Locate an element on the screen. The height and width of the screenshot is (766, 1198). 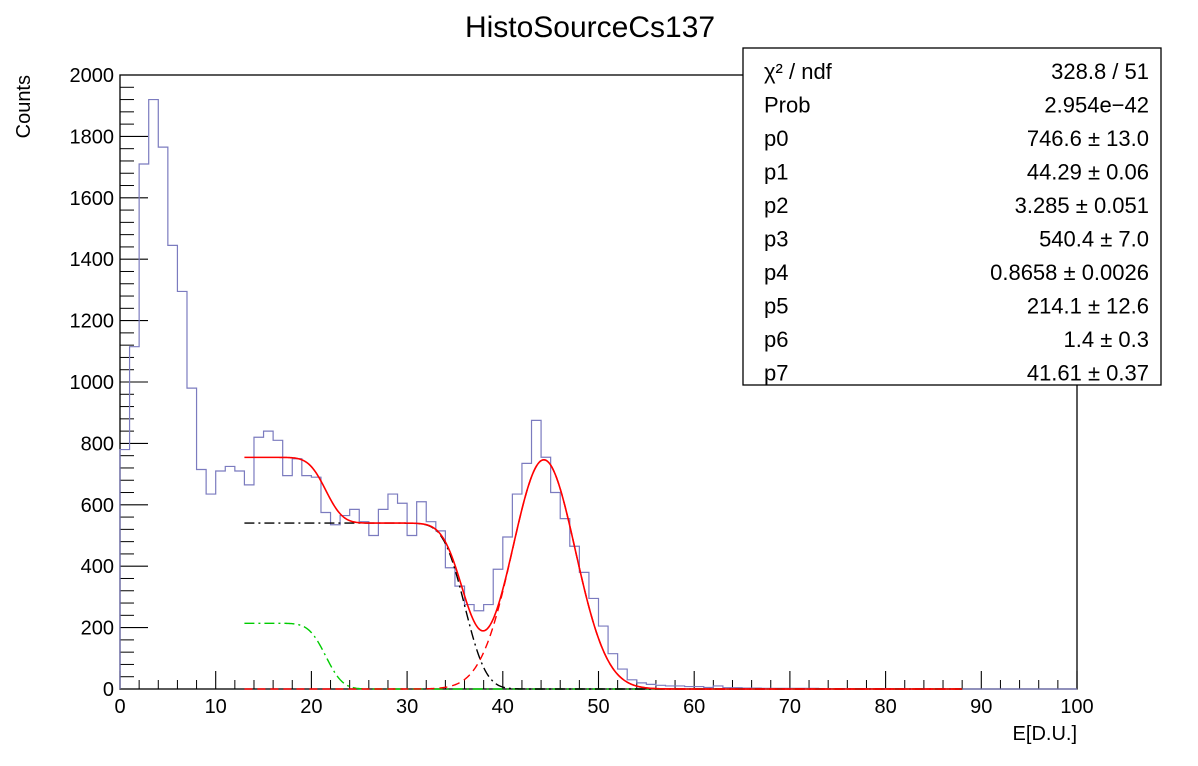
stat-value: 540.4 ± 7.0 is located at coordinates (1094, 239).